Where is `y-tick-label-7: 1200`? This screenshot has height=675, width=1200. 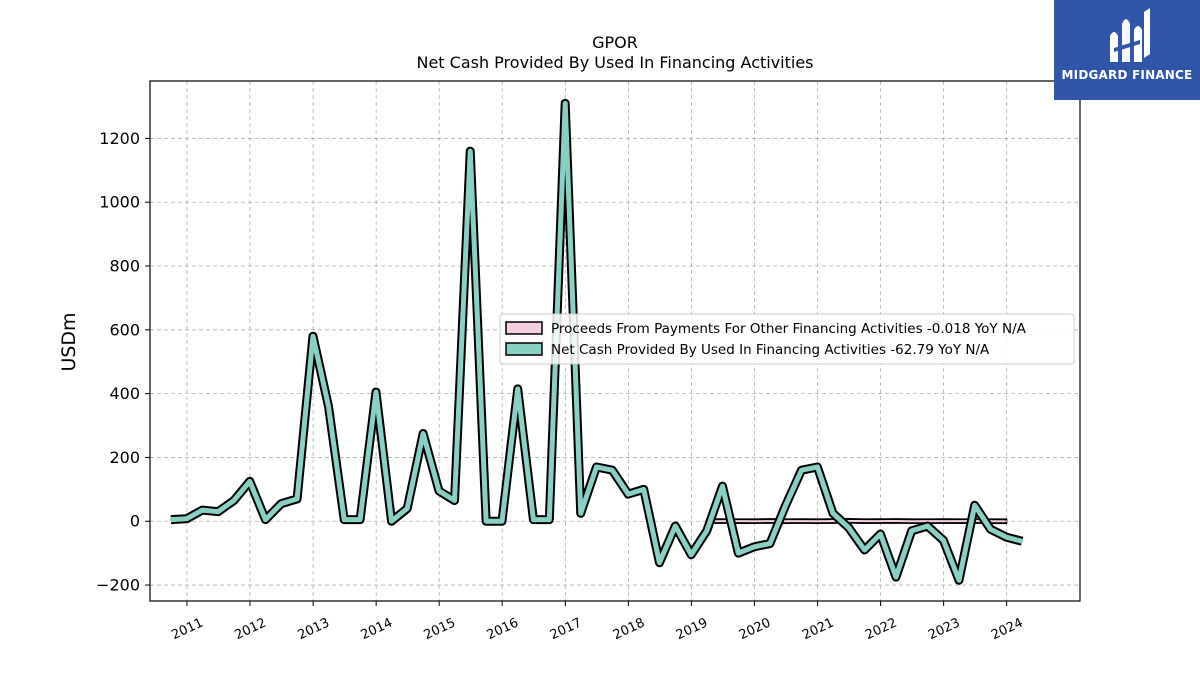
y-tick-label-7: 1200 is located at coordinates (119, 138).